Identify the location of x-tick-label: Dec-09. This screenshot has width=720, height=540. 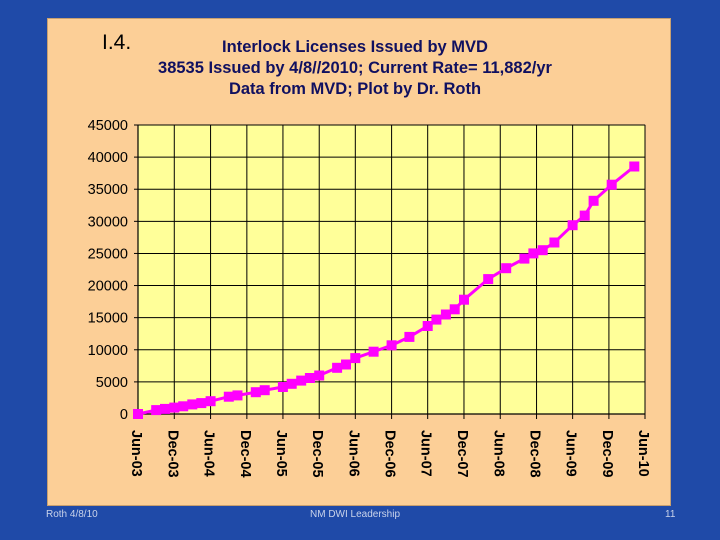
(607, 454).